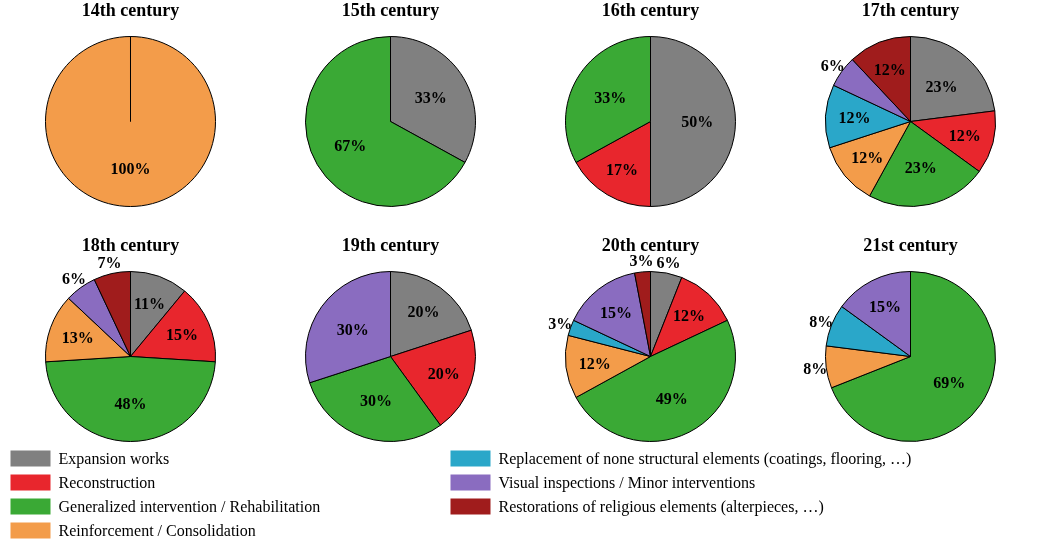 The height and width of the screenshot is (548, 1043). Describe the element at coordinates (627, 483) in the screenshot. I see `legend-label: Visual inspections / Minor interventions` at that location.